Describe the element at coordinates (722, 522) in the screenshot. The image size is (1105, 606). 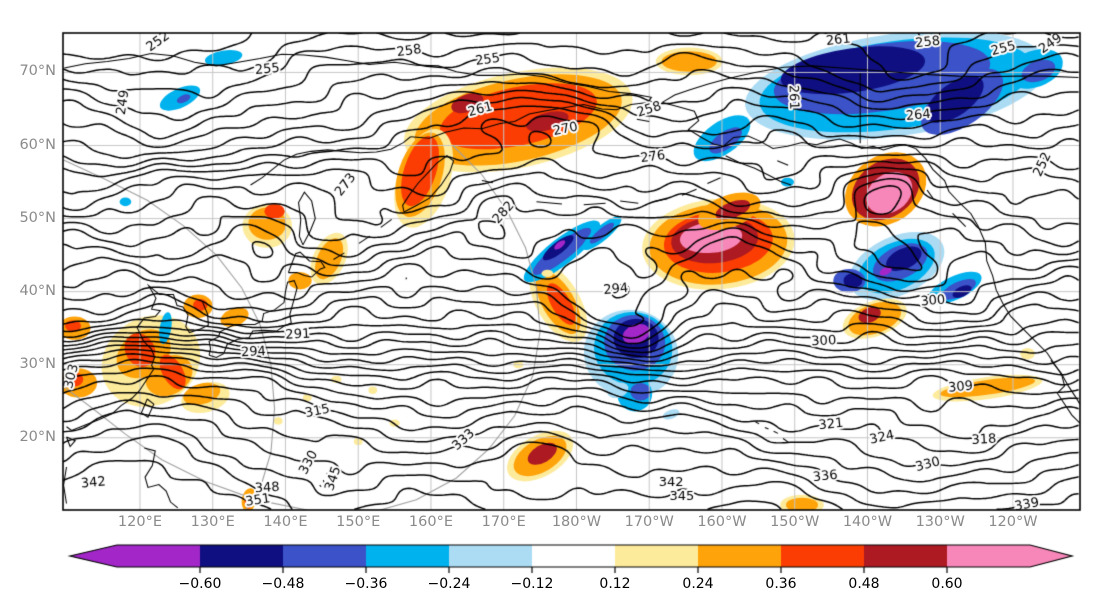
I see `x-tick-label: 160°W` at that location.